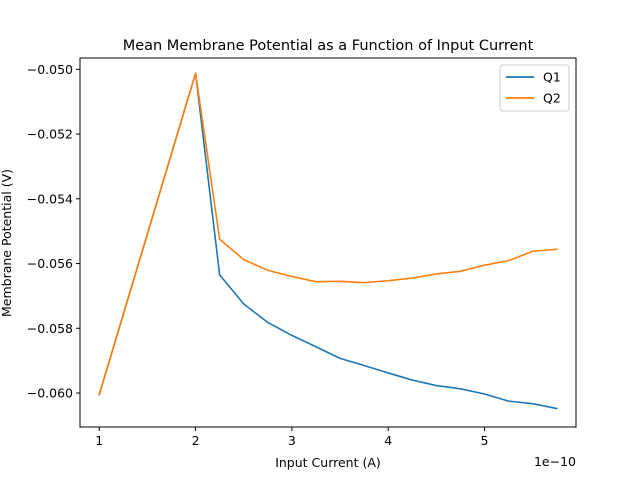 The image size is (640, 484). Describe the element at coordinates (555, 461) in the screenshot. I see `x-axis-offset-label: 1e−10` at that location.